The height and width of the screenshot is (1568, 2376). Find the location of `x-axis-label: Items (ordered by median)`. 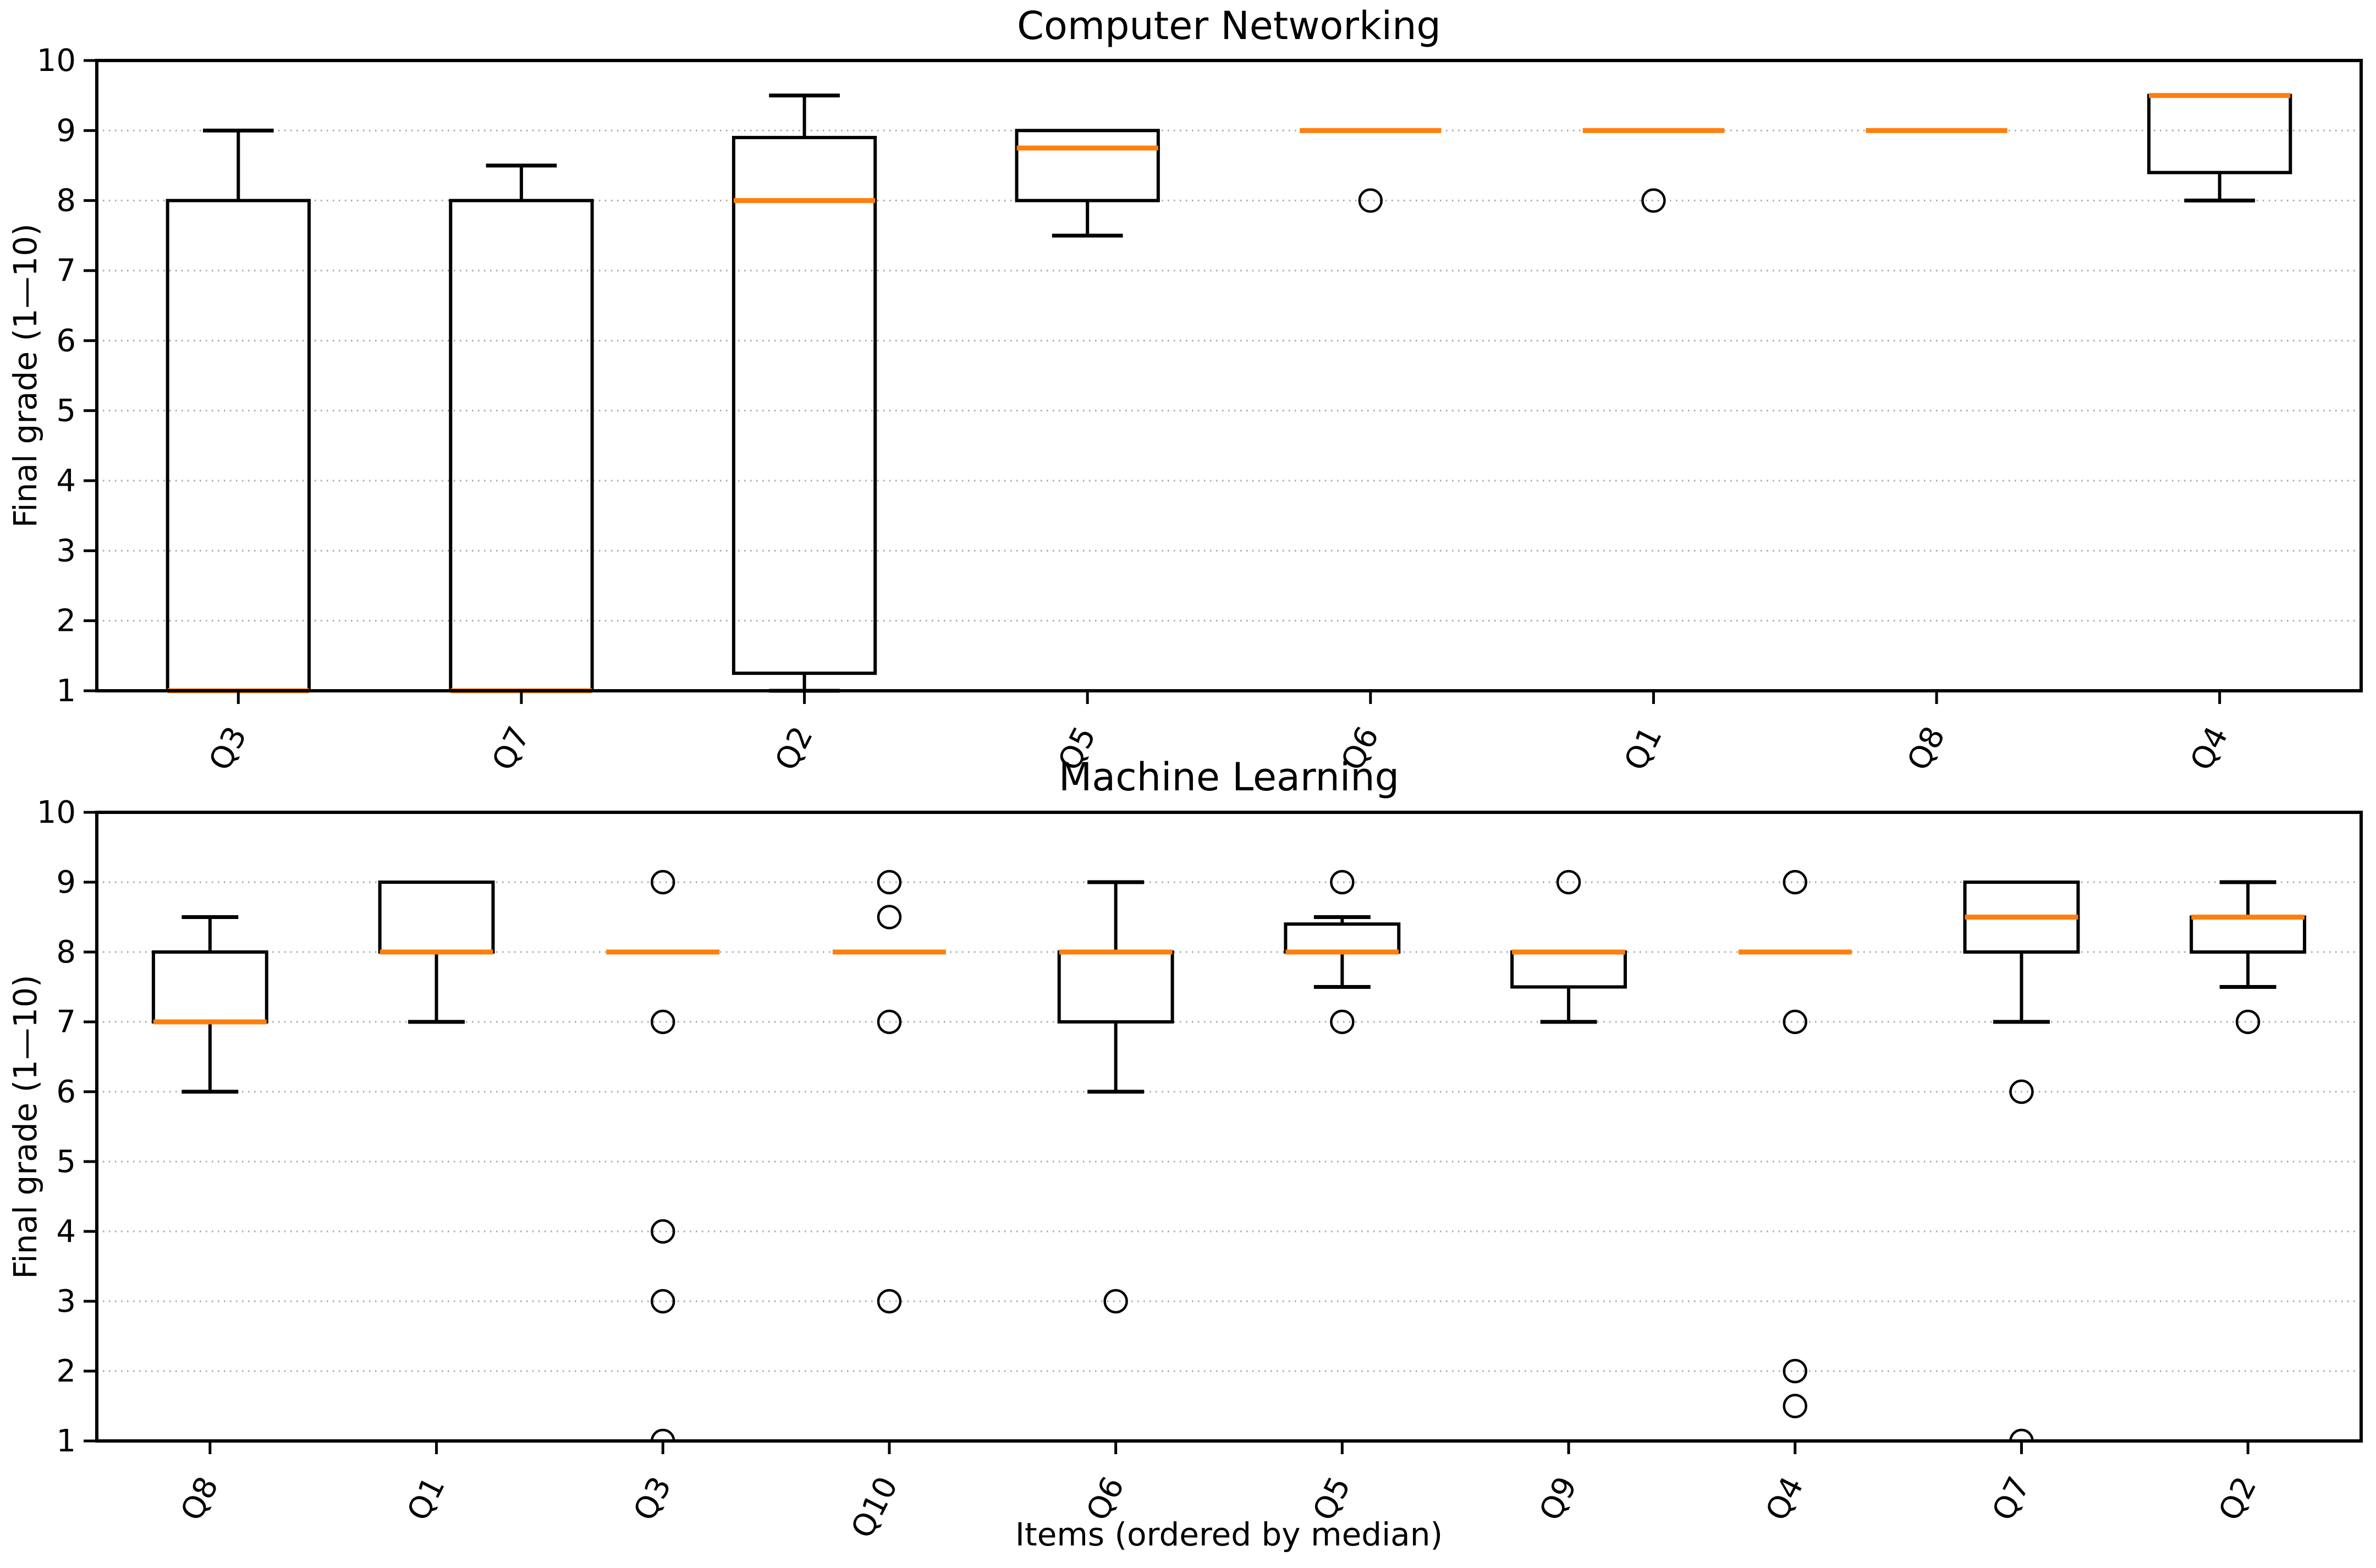

x-axis-label: Items (ordered by median) is located at coordinates (1229, 1535).